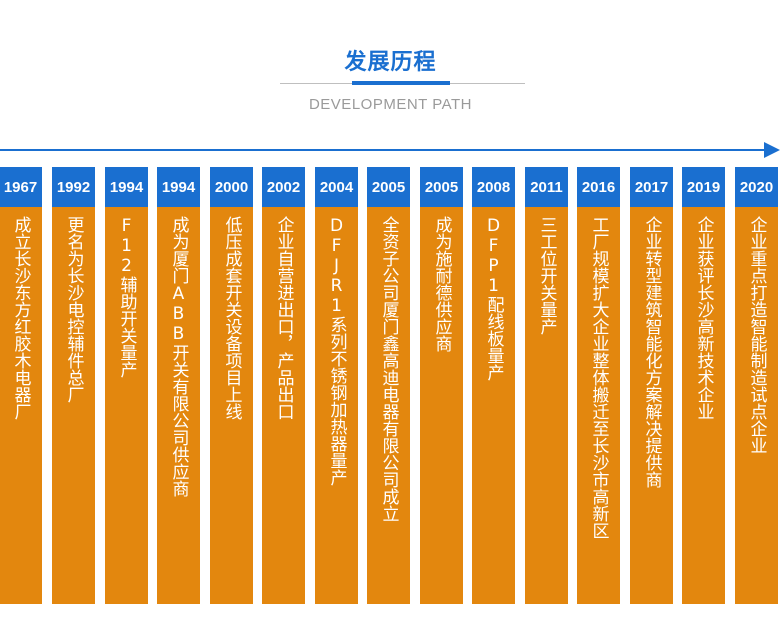 This screenshot has height=627, width=781. Describe the element at coordinates (401, 83) in the screenshot. I see `title-underline-accent` at that location.